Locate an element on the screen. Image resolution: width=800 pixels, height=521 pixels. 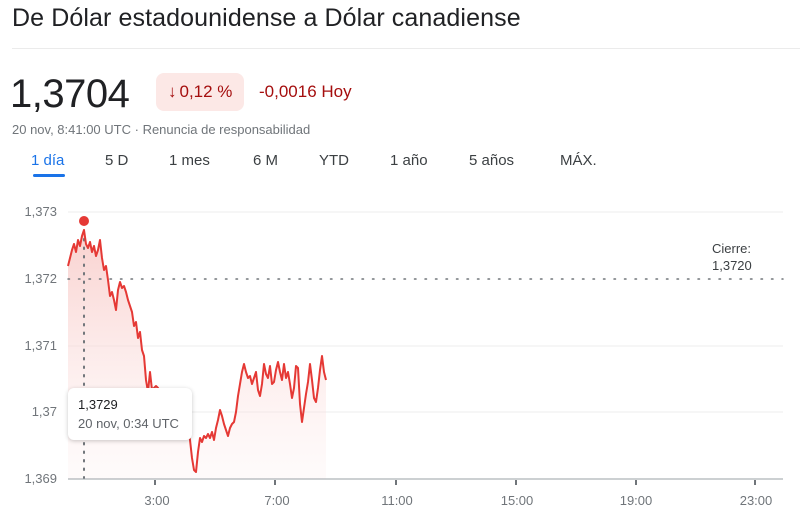
svg-text: 1,371 is located at coordinates (40, 345).